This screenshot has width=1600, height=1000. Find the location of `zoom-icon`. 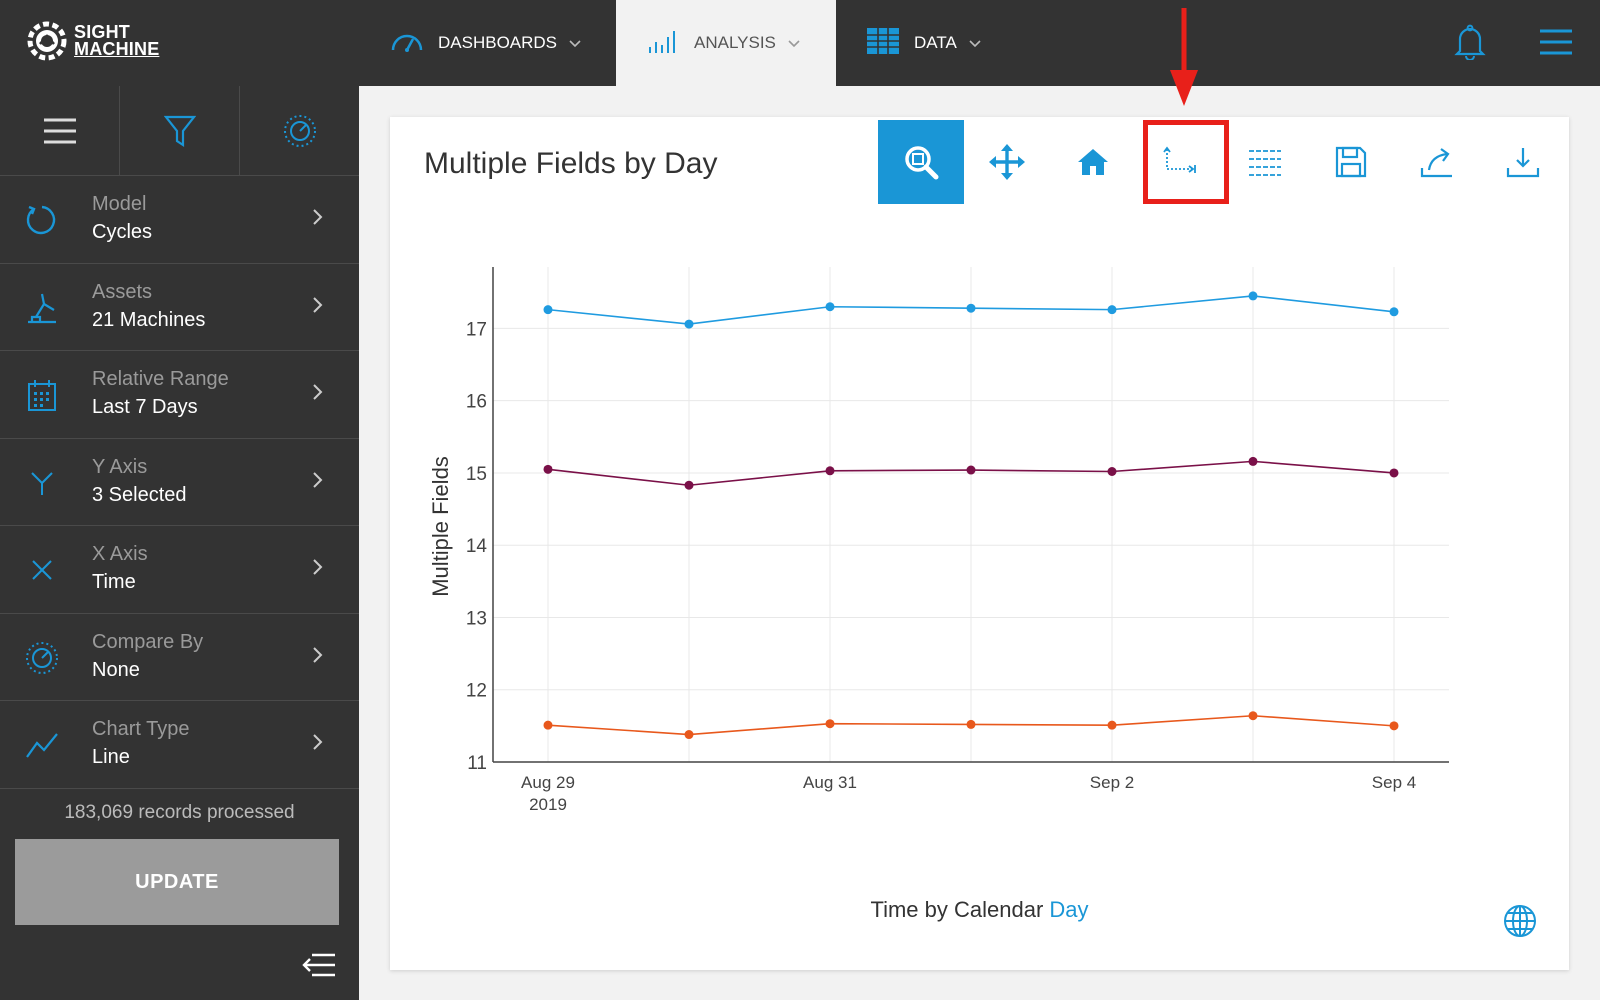

zoom-icon is located at coordinates (922, 163).